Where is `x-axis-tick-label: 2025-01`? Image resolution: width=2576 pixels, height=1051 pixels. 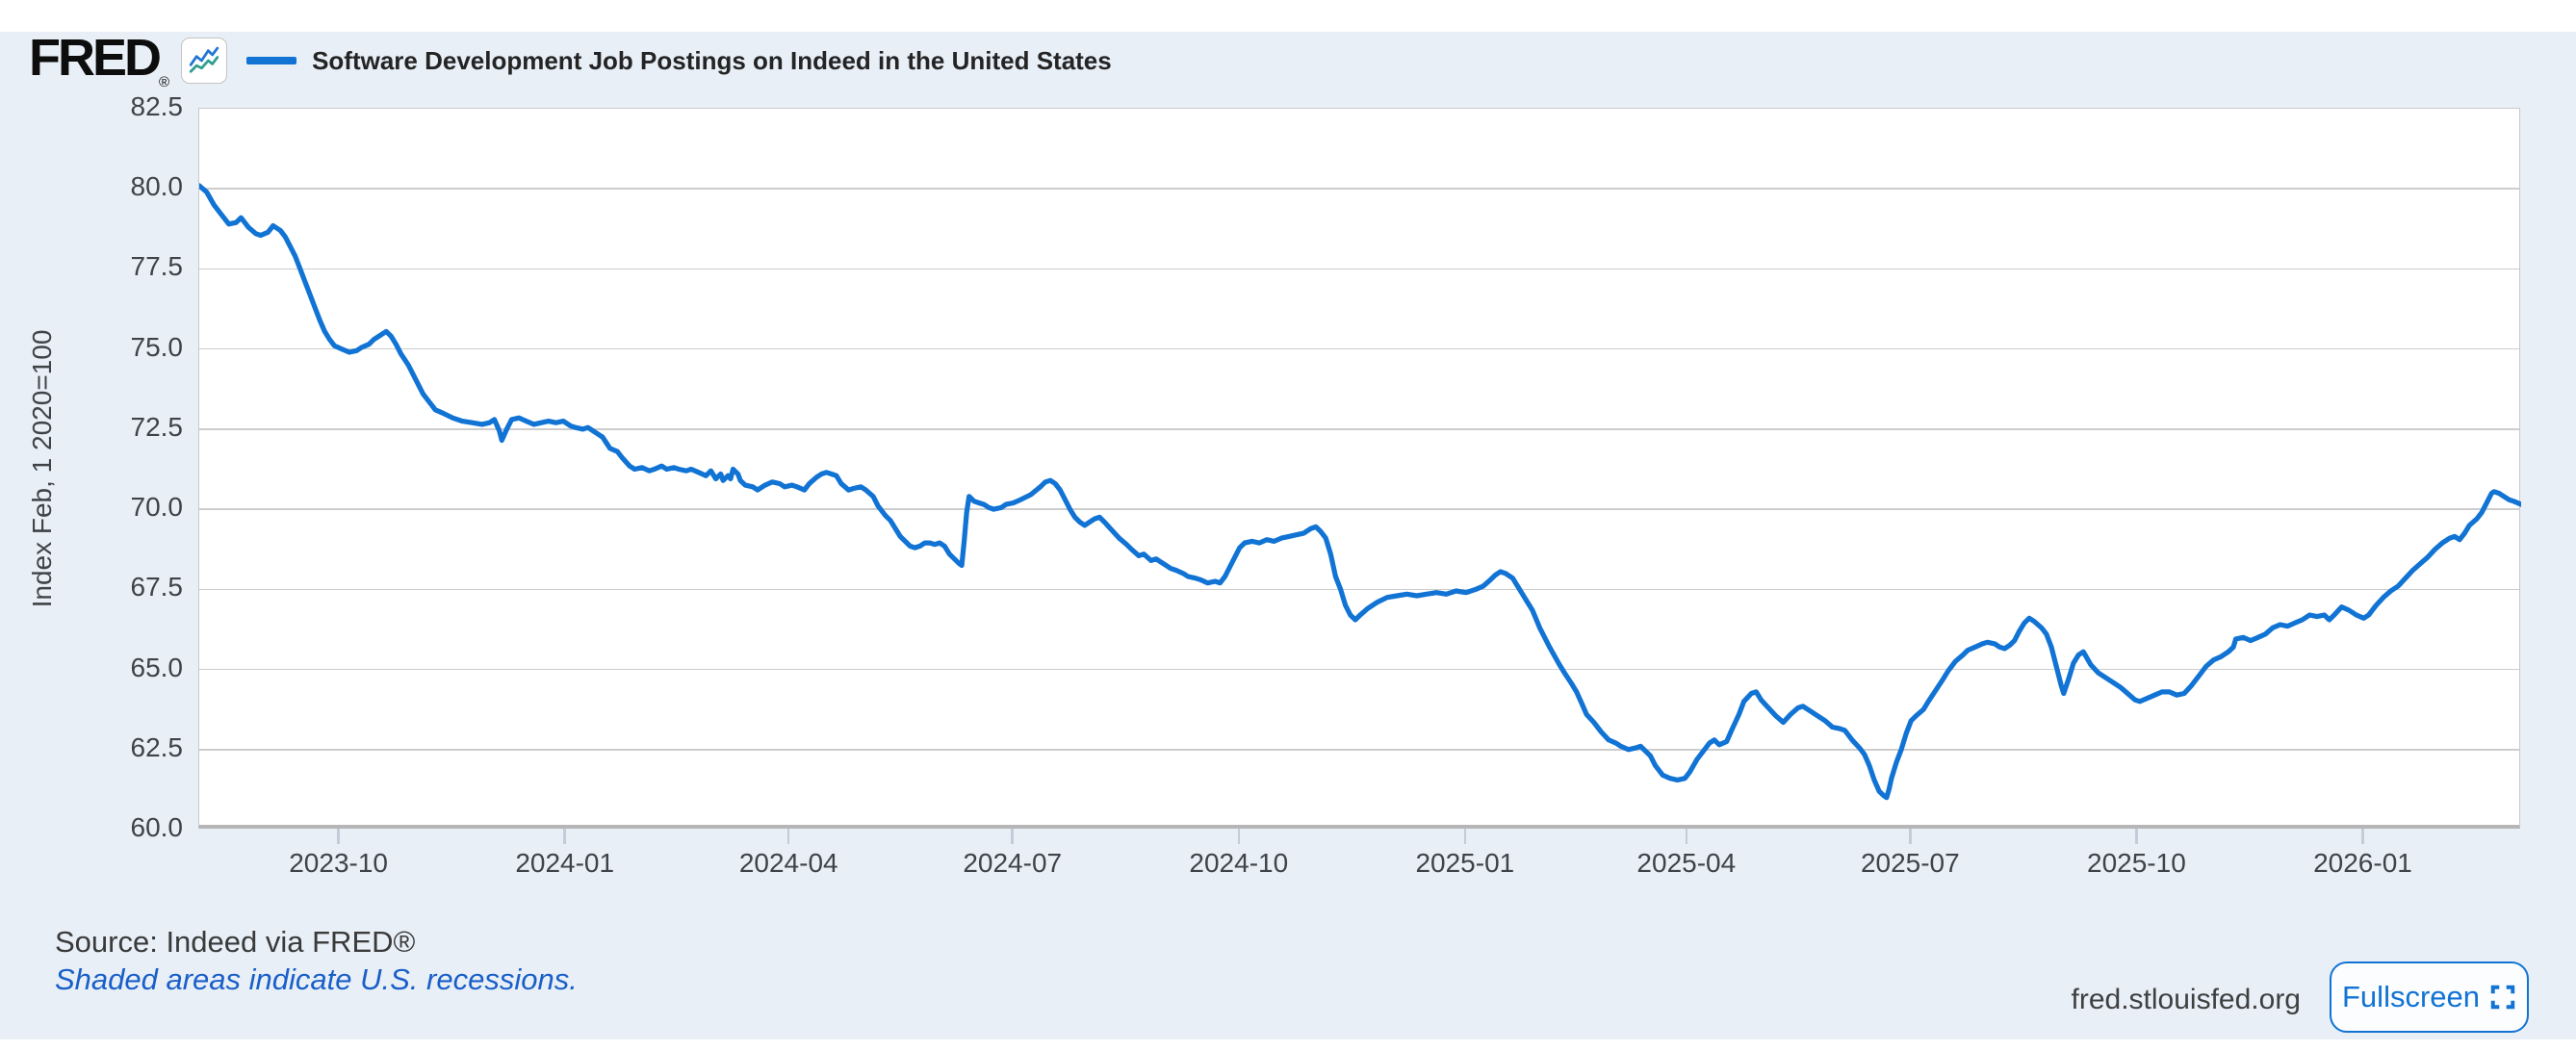
x-axis-tick-label: 2025-01 is located at coordinates (1465, 863).